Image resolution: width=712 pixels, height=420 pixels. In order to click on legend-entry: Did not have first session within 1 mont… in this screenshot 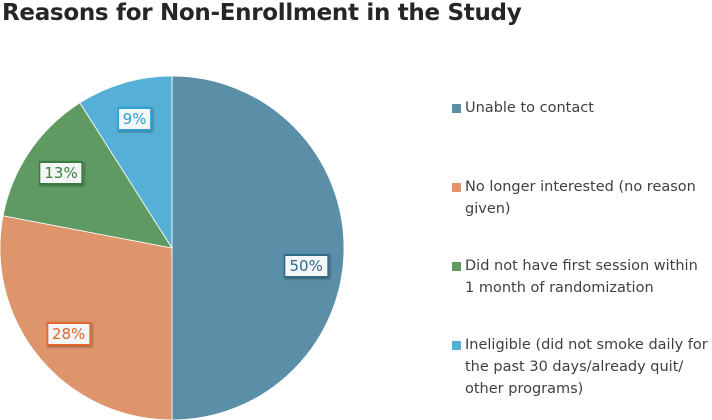, I will do `click(581, 277)`.